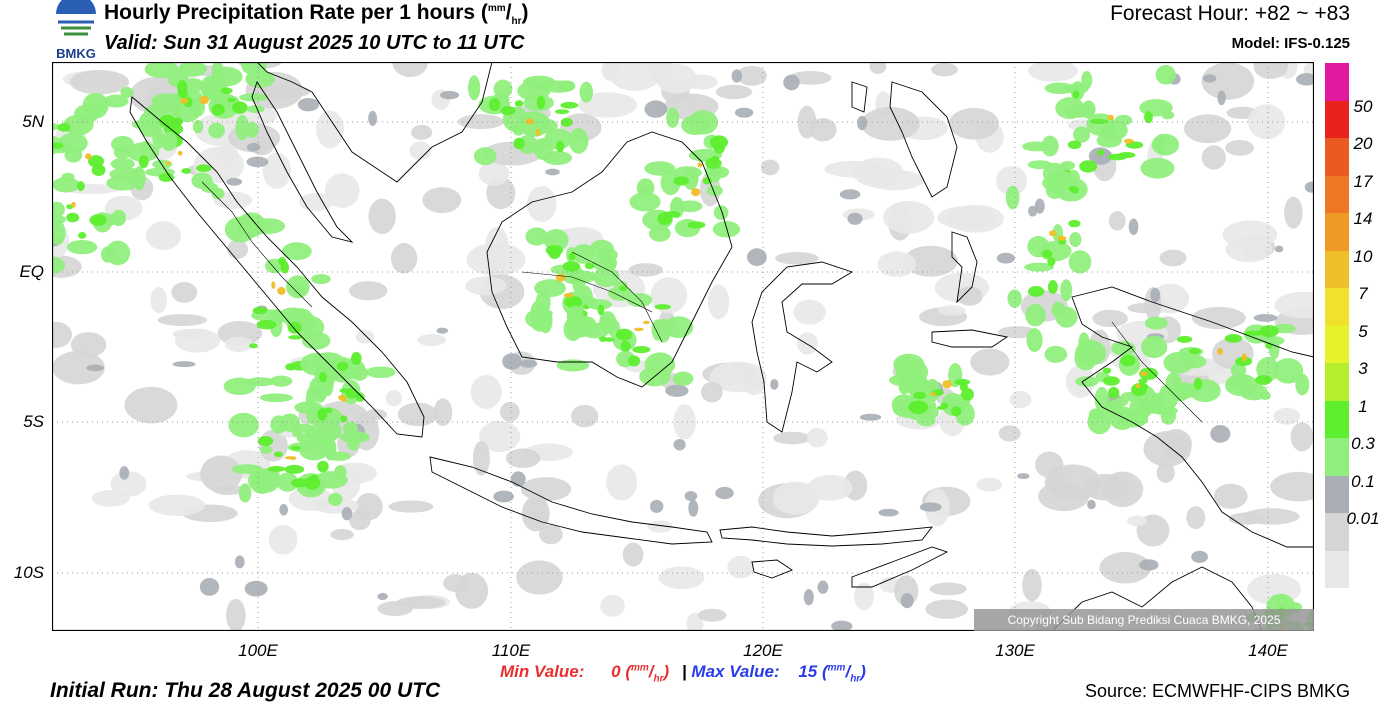 The image size is (1400, 709). What do you see at coordinates (258, 650) in the screenshot?
I see `lon-label-100e: 100E` at bounding box center [258, 650].